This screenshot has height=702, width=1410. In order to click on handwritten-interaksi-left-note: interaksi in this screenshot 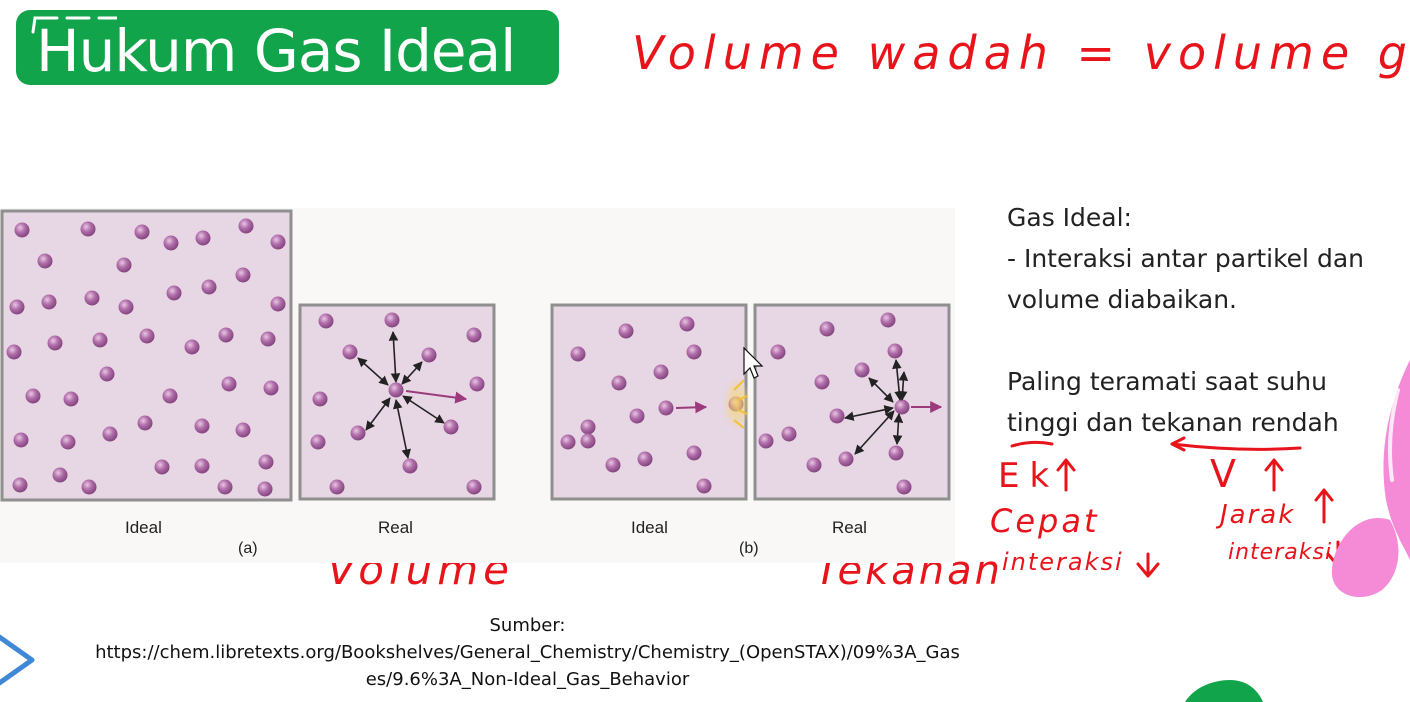, I will do `click(1063, 562)`.